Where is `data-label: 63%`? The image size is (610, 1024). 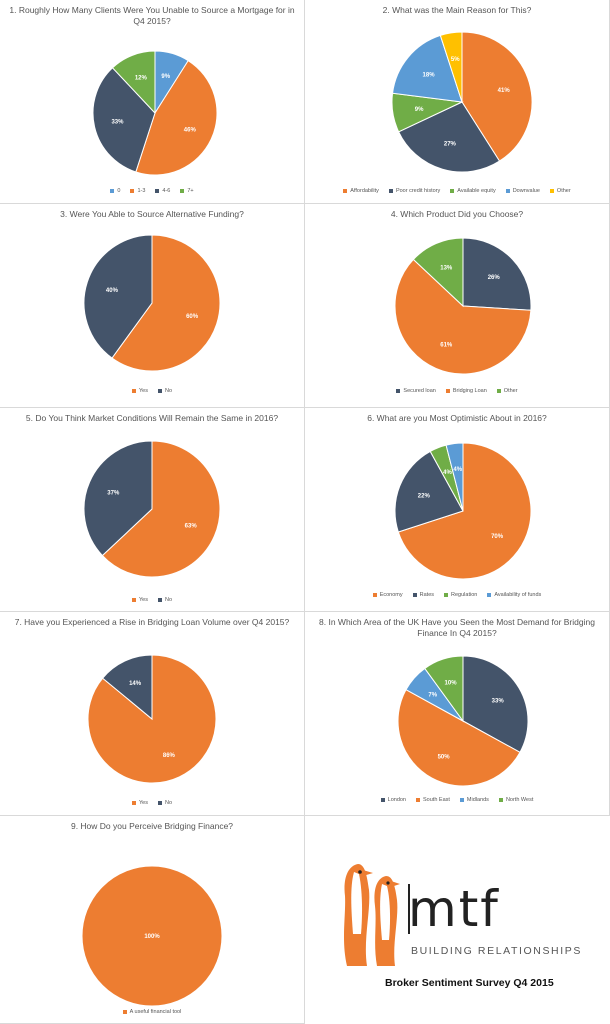 data-label: 63% is located at coordinates (191, 527).